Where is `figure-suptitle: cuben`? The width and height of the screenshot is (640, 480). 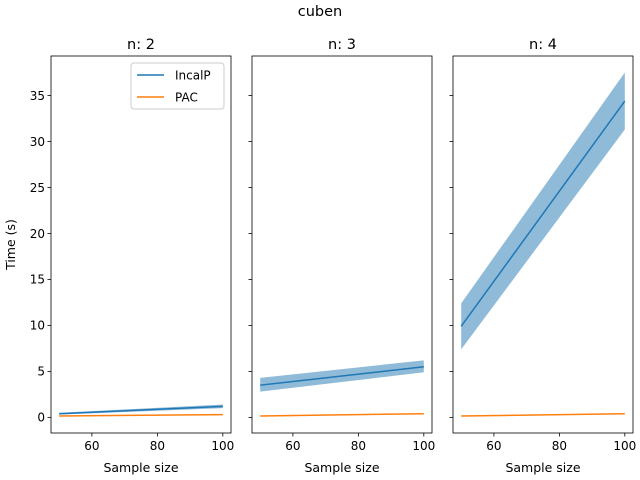 figure-suptitle: cuben is located at coordinates (320, 12).